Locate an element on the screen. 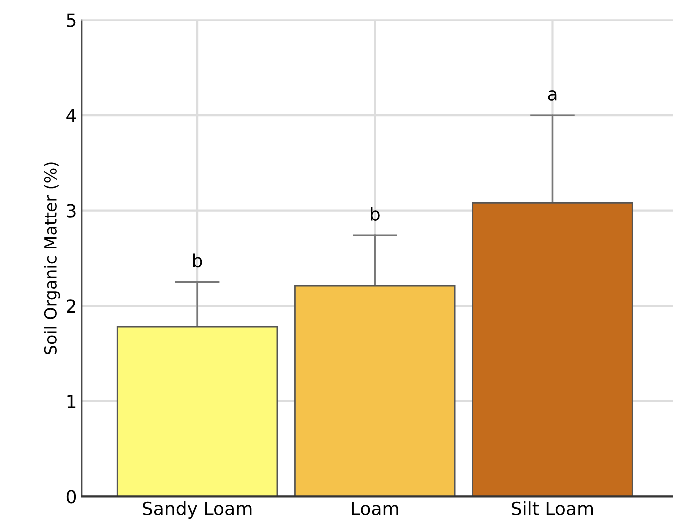 This screenshot has height=519, width=673. annotation: a is located at coordinates (552, 95).